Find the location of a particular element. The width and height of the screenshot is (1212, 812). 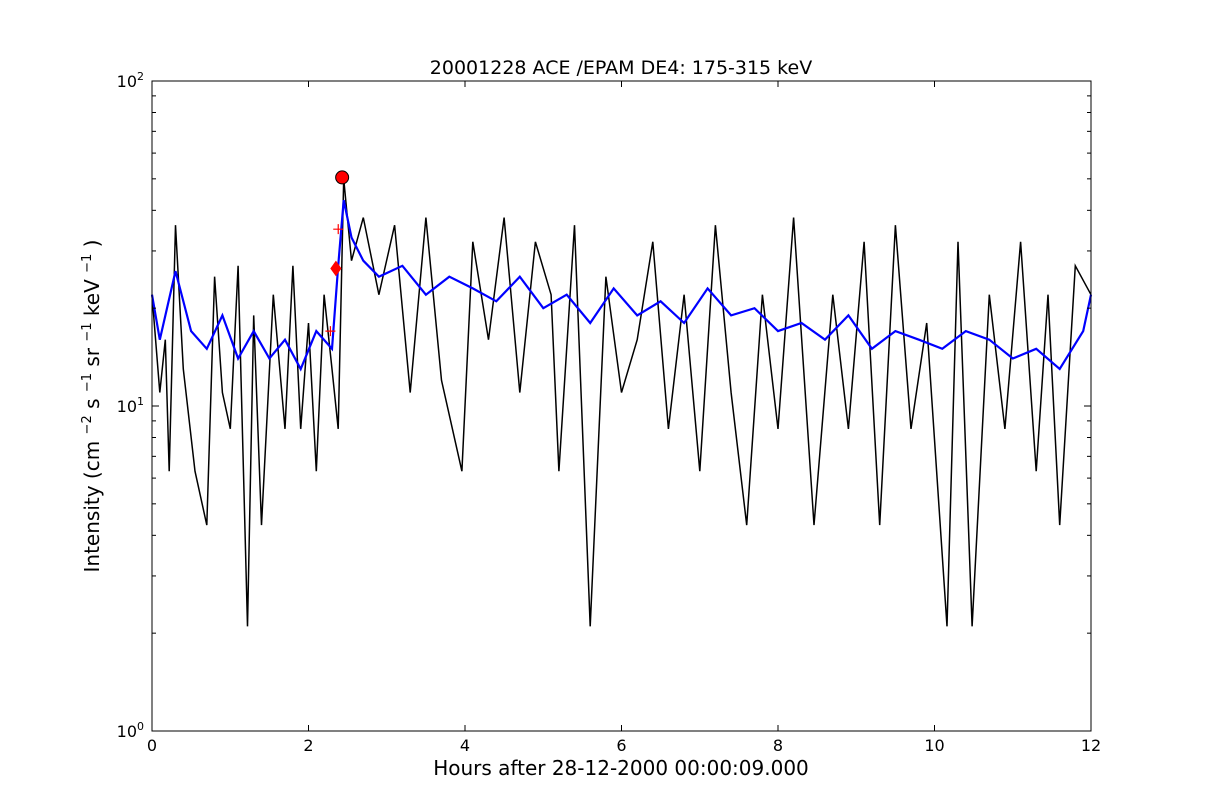

y-tick-label: 10⁰ is located at coordinates (130, 730).